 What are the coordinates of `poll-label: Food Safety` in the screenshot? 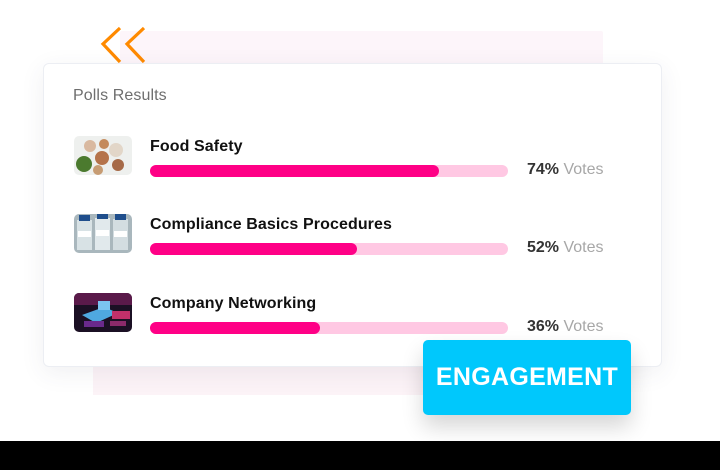 It's located at (196, 146).